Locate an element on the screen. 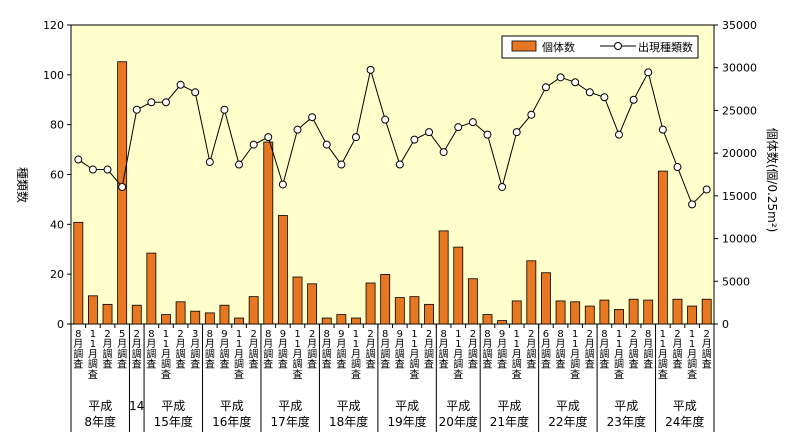 This screenshot has width=786, height=447. legend: 個体数 出現種類数 is located at coordinates (600, 47).